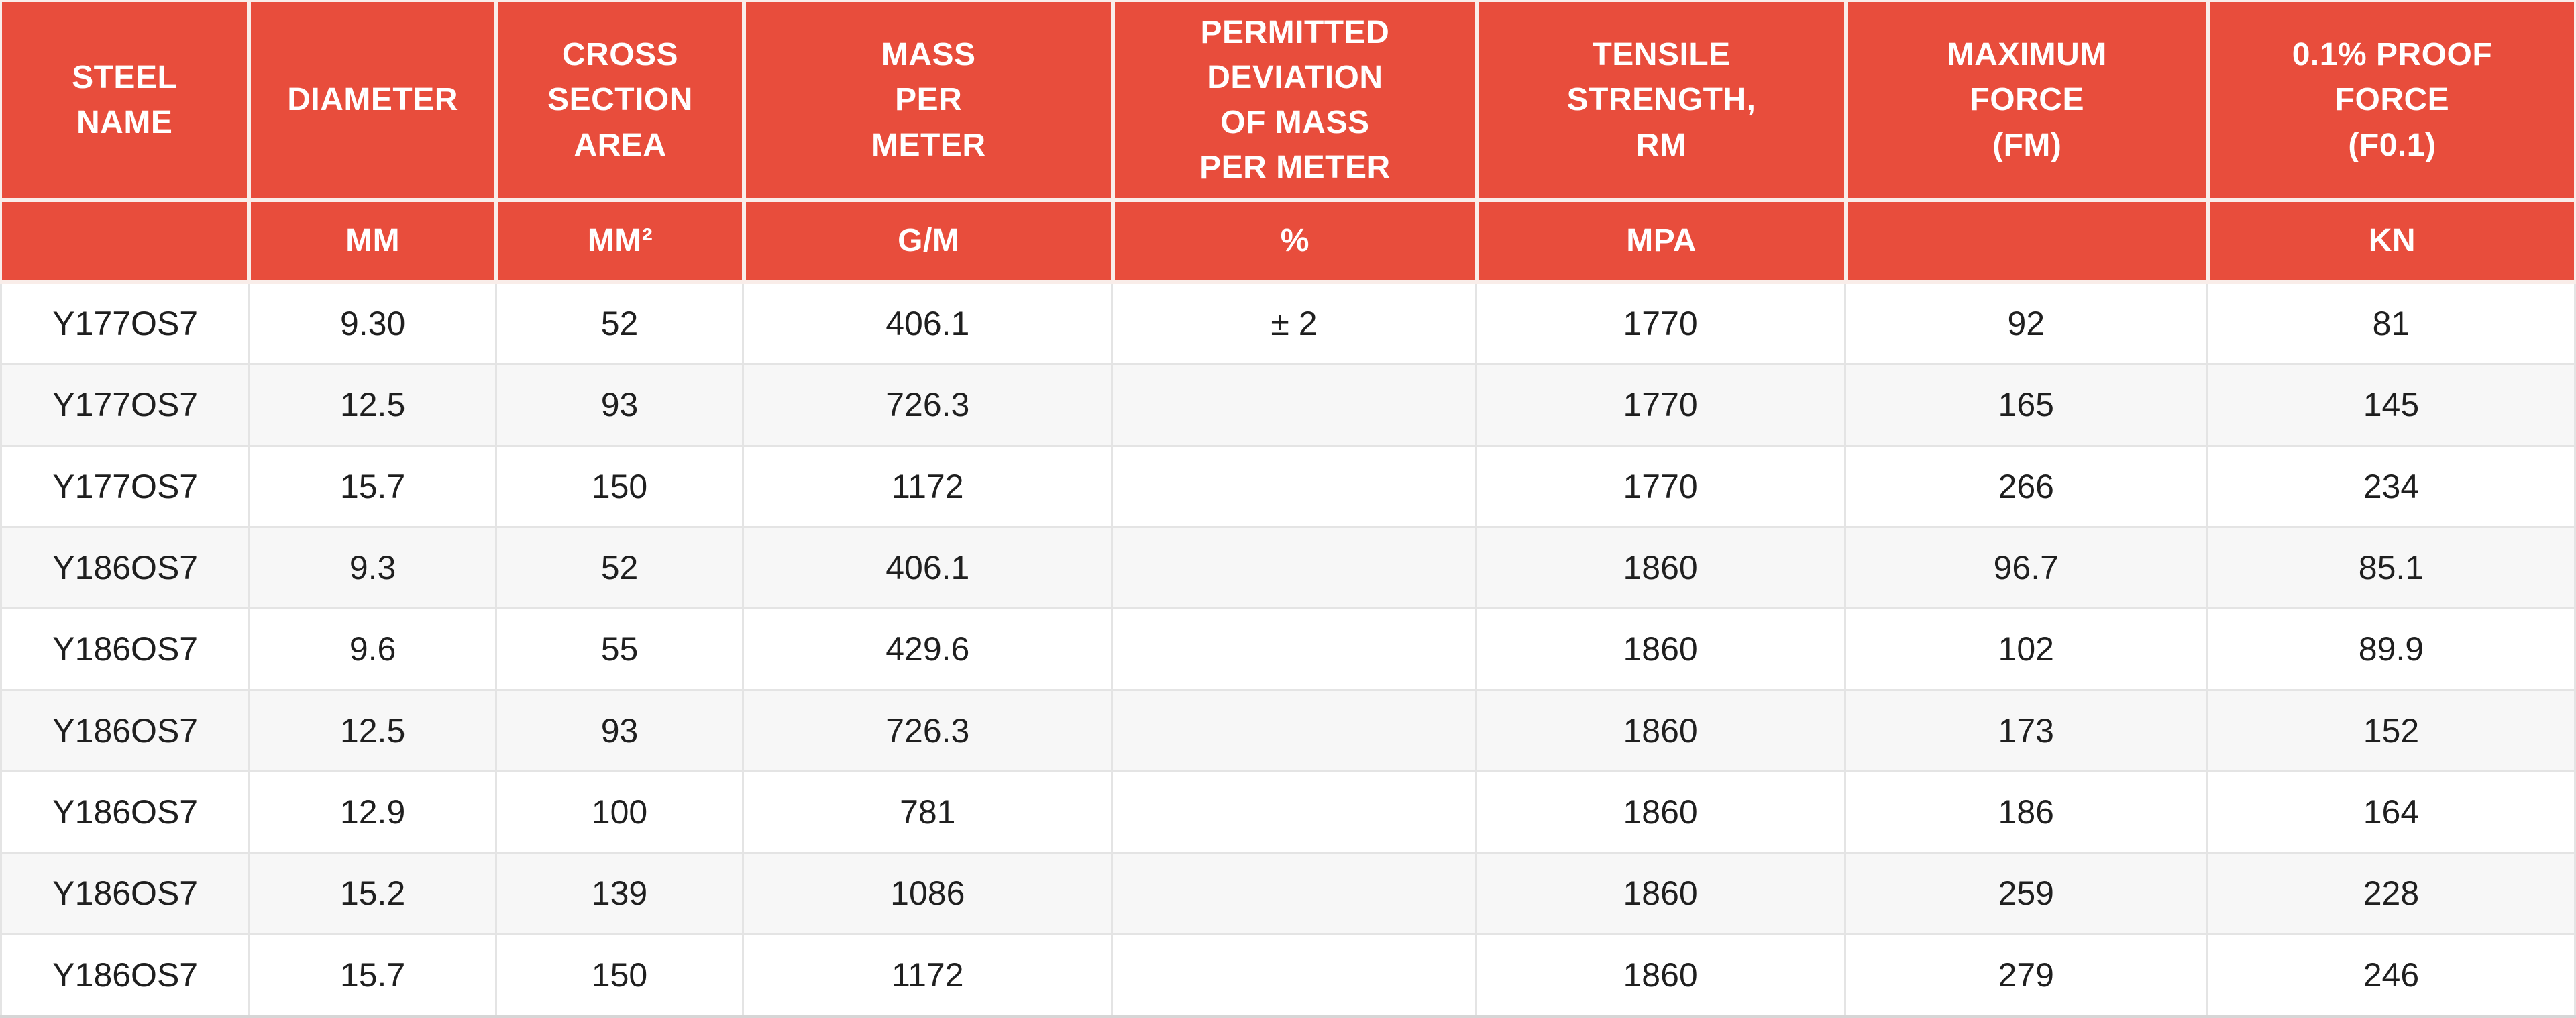 This screenshot has width=2576, height=1018. What do you see at coordinates (125, 100) in the screenshot?
I see `column-header-cell: STEEL NAME` at bounding box center [125, 100].